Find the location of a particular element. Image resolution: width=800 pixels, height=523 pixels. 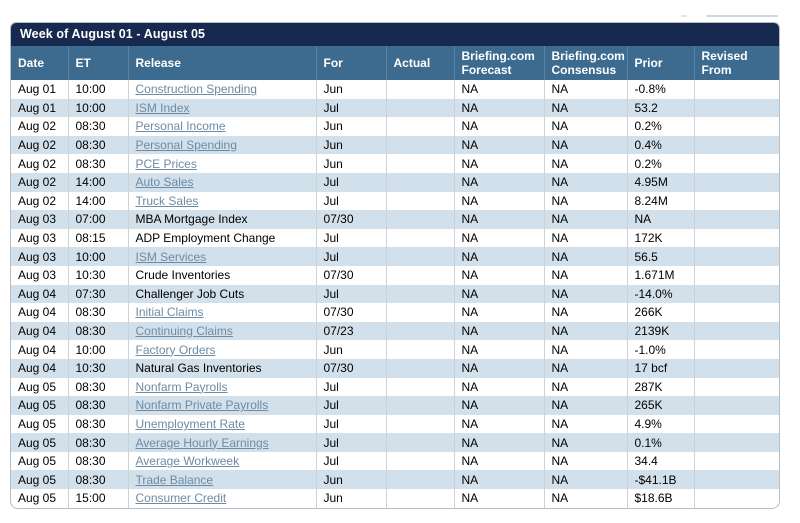

release-cell: Average Hourly Earnings is located at coordinates (221, 442).